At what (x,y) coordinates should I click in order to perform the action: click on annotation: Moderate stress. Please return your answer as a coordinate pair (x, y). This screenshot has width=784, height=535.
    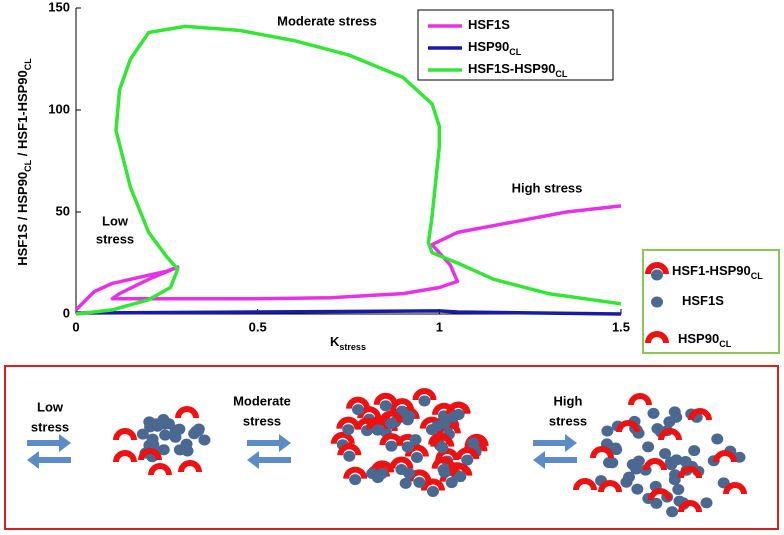
    Looking at the image, I should click on (327, 20).